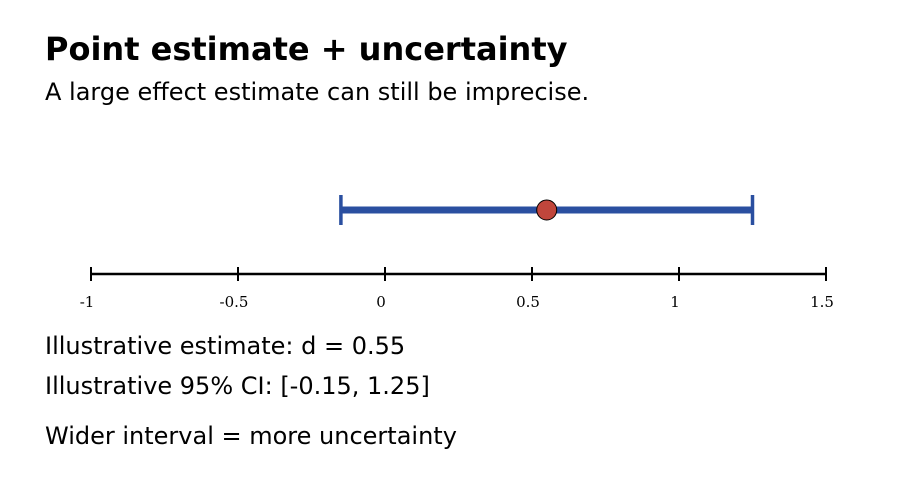 The height and width of the screenshot is (480, 900). Describe the element at coordinates (675, 302) in the screenshot. I see `x-tick-label: 1` at that location.